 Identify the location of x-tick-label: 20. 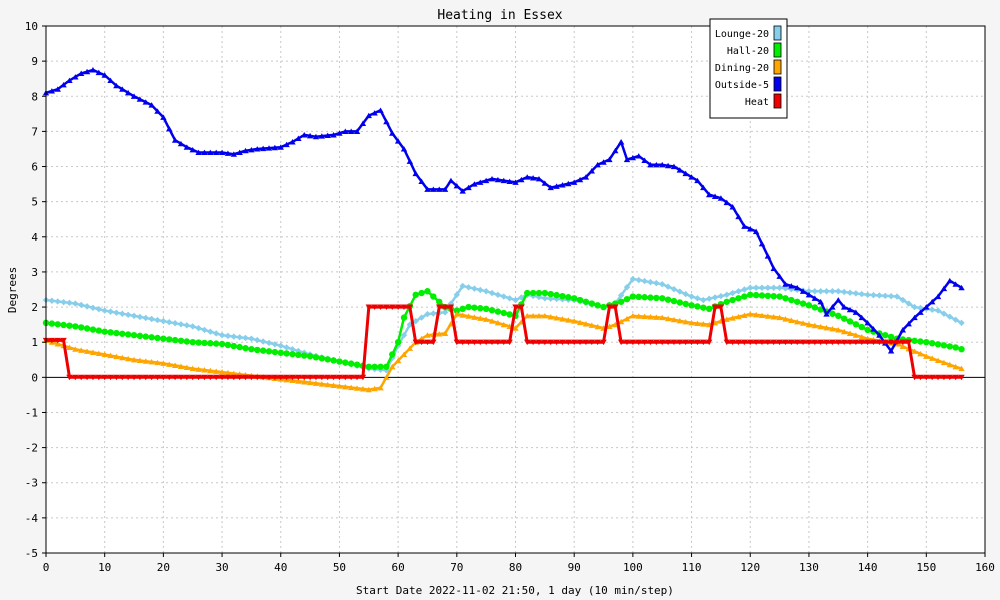
(163, 567).